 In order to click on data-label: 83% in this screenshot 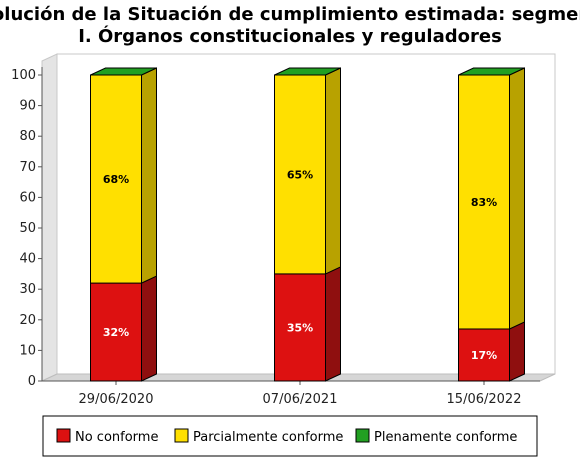, I will do `click(484, 202)`.